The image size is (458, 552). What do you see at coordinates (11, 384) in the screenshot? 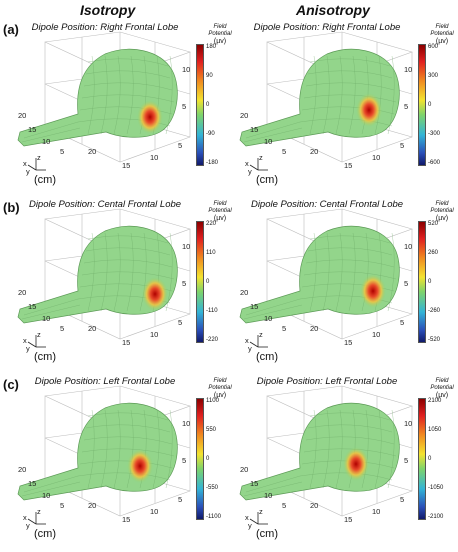
I see `row-label-c: (c)` at bounding box center [11, 384].